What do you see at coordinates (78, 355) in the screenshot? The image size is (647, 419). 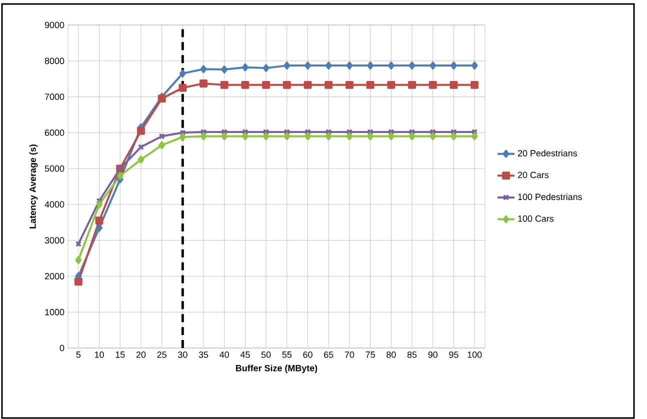 I see `x-tick-label: 5` at bounding box center [78, 355].